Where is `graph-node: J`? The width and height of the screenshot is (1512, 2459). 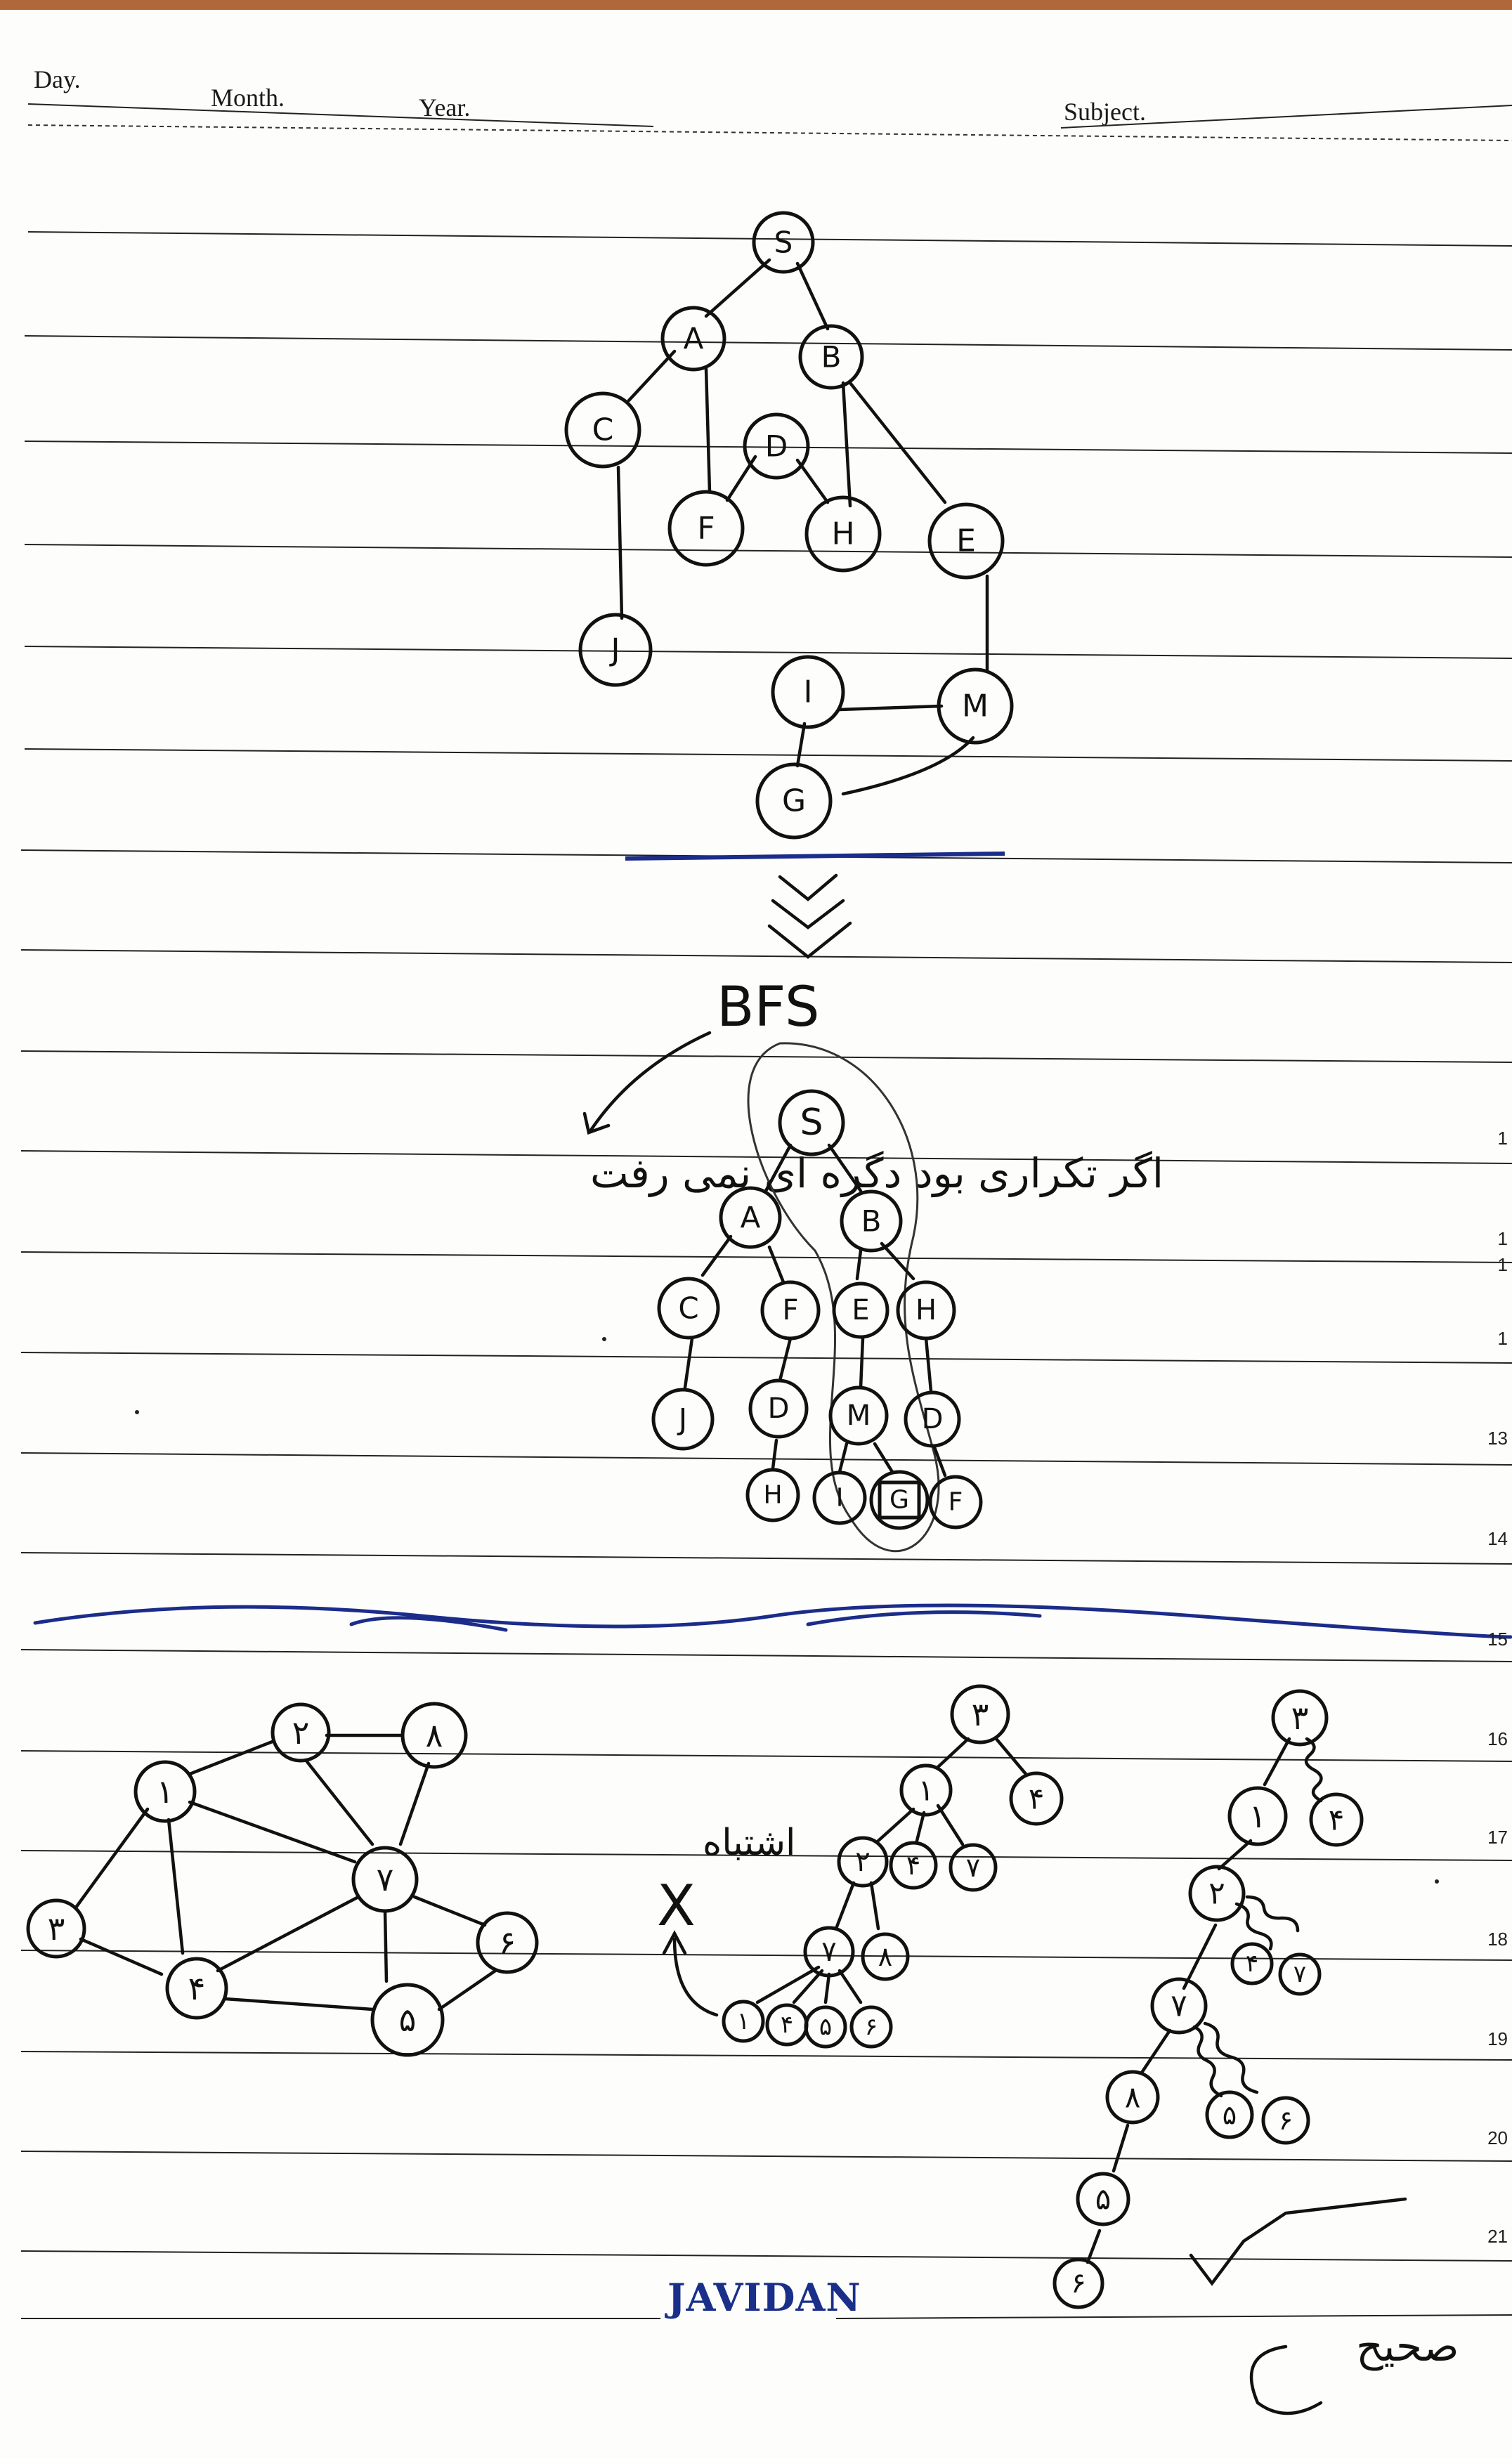 graph-node: J is located at coordinates (616, 650).